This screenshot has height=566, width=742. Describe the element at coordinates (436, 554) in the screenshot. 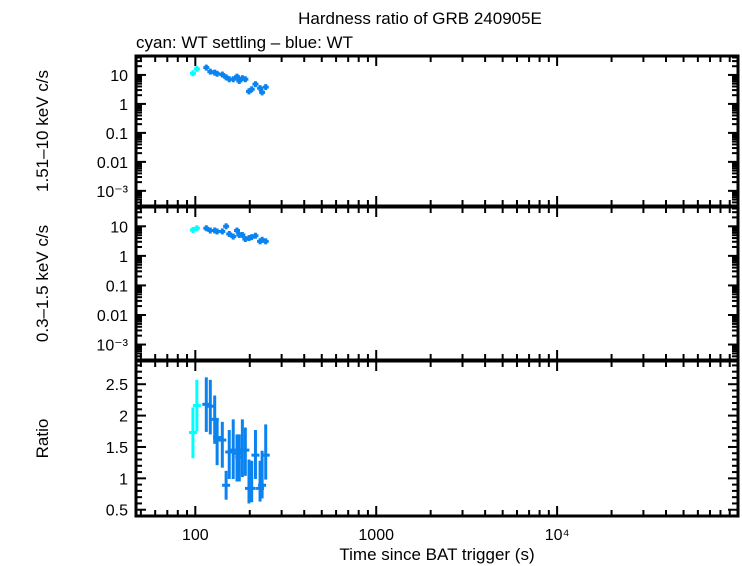

I see `x-axis-label: Time since BAT trigger (s)` at that location.